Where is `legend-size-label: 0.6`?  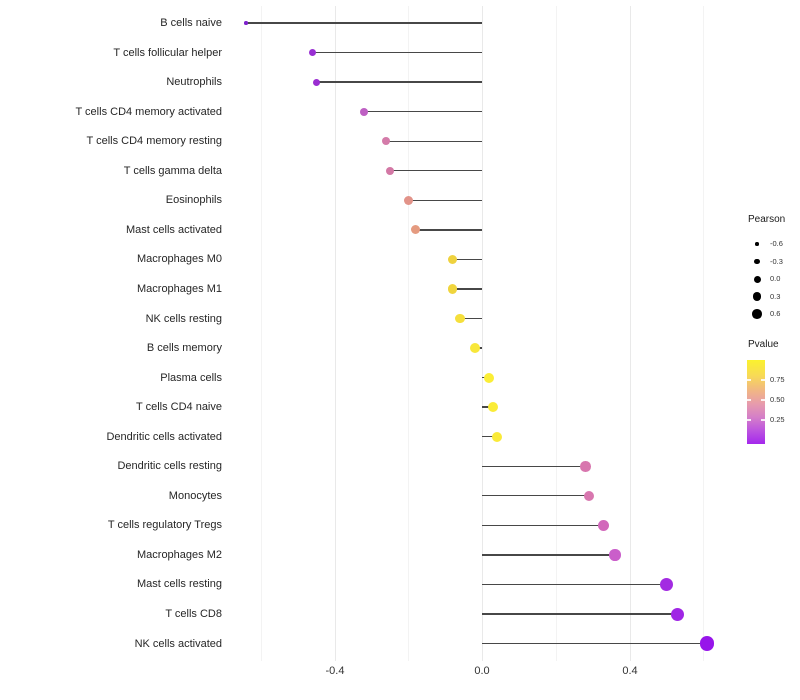 legend-size-label: 0.6 is located at coordinates (775, 313).